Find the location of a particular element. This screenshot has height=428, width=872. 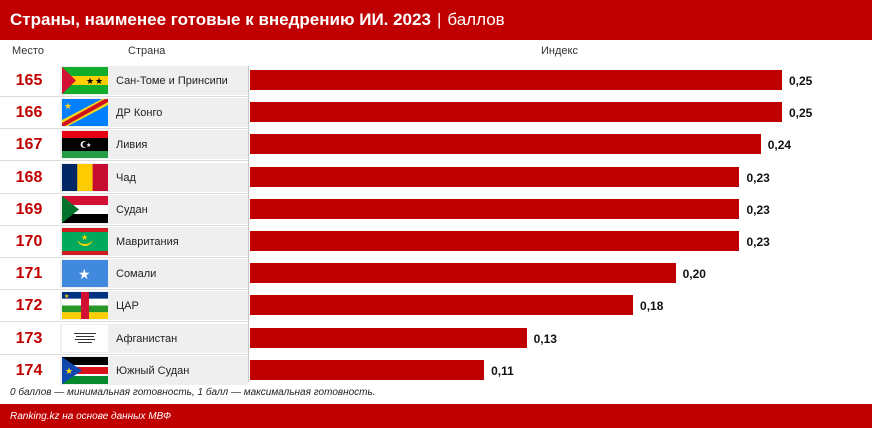

rank-label: 166 is located at coordinates (29, 112).